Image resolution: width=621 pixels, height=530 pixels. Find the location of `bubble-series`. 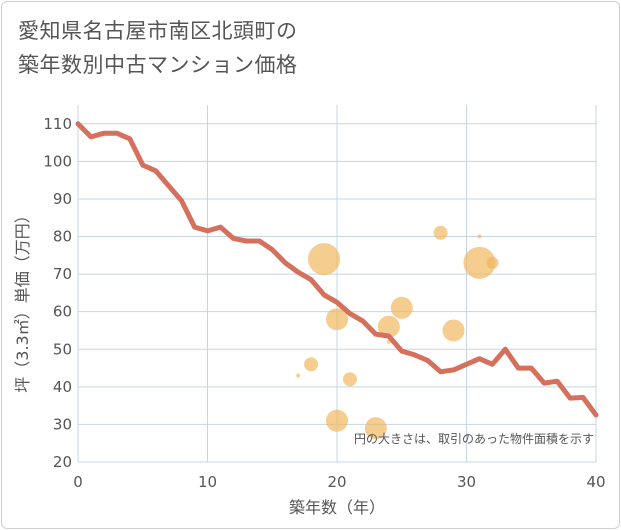

bubble-series is located at coordinates (397, 332).